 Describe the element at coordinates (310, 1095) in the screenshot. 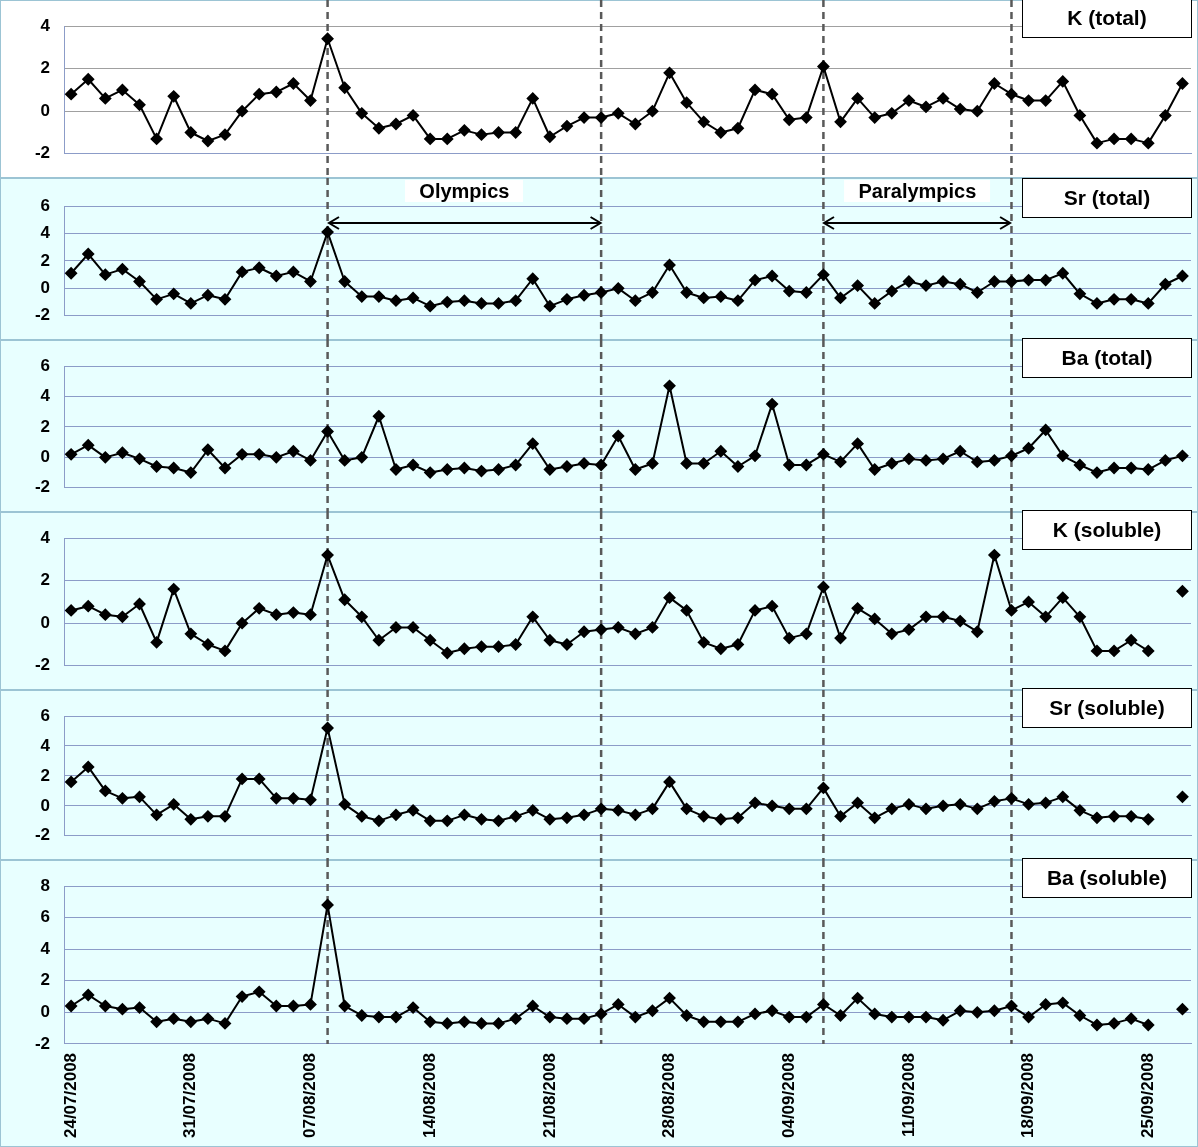

I see `x-tick-label: 07/08/2008` at that location.